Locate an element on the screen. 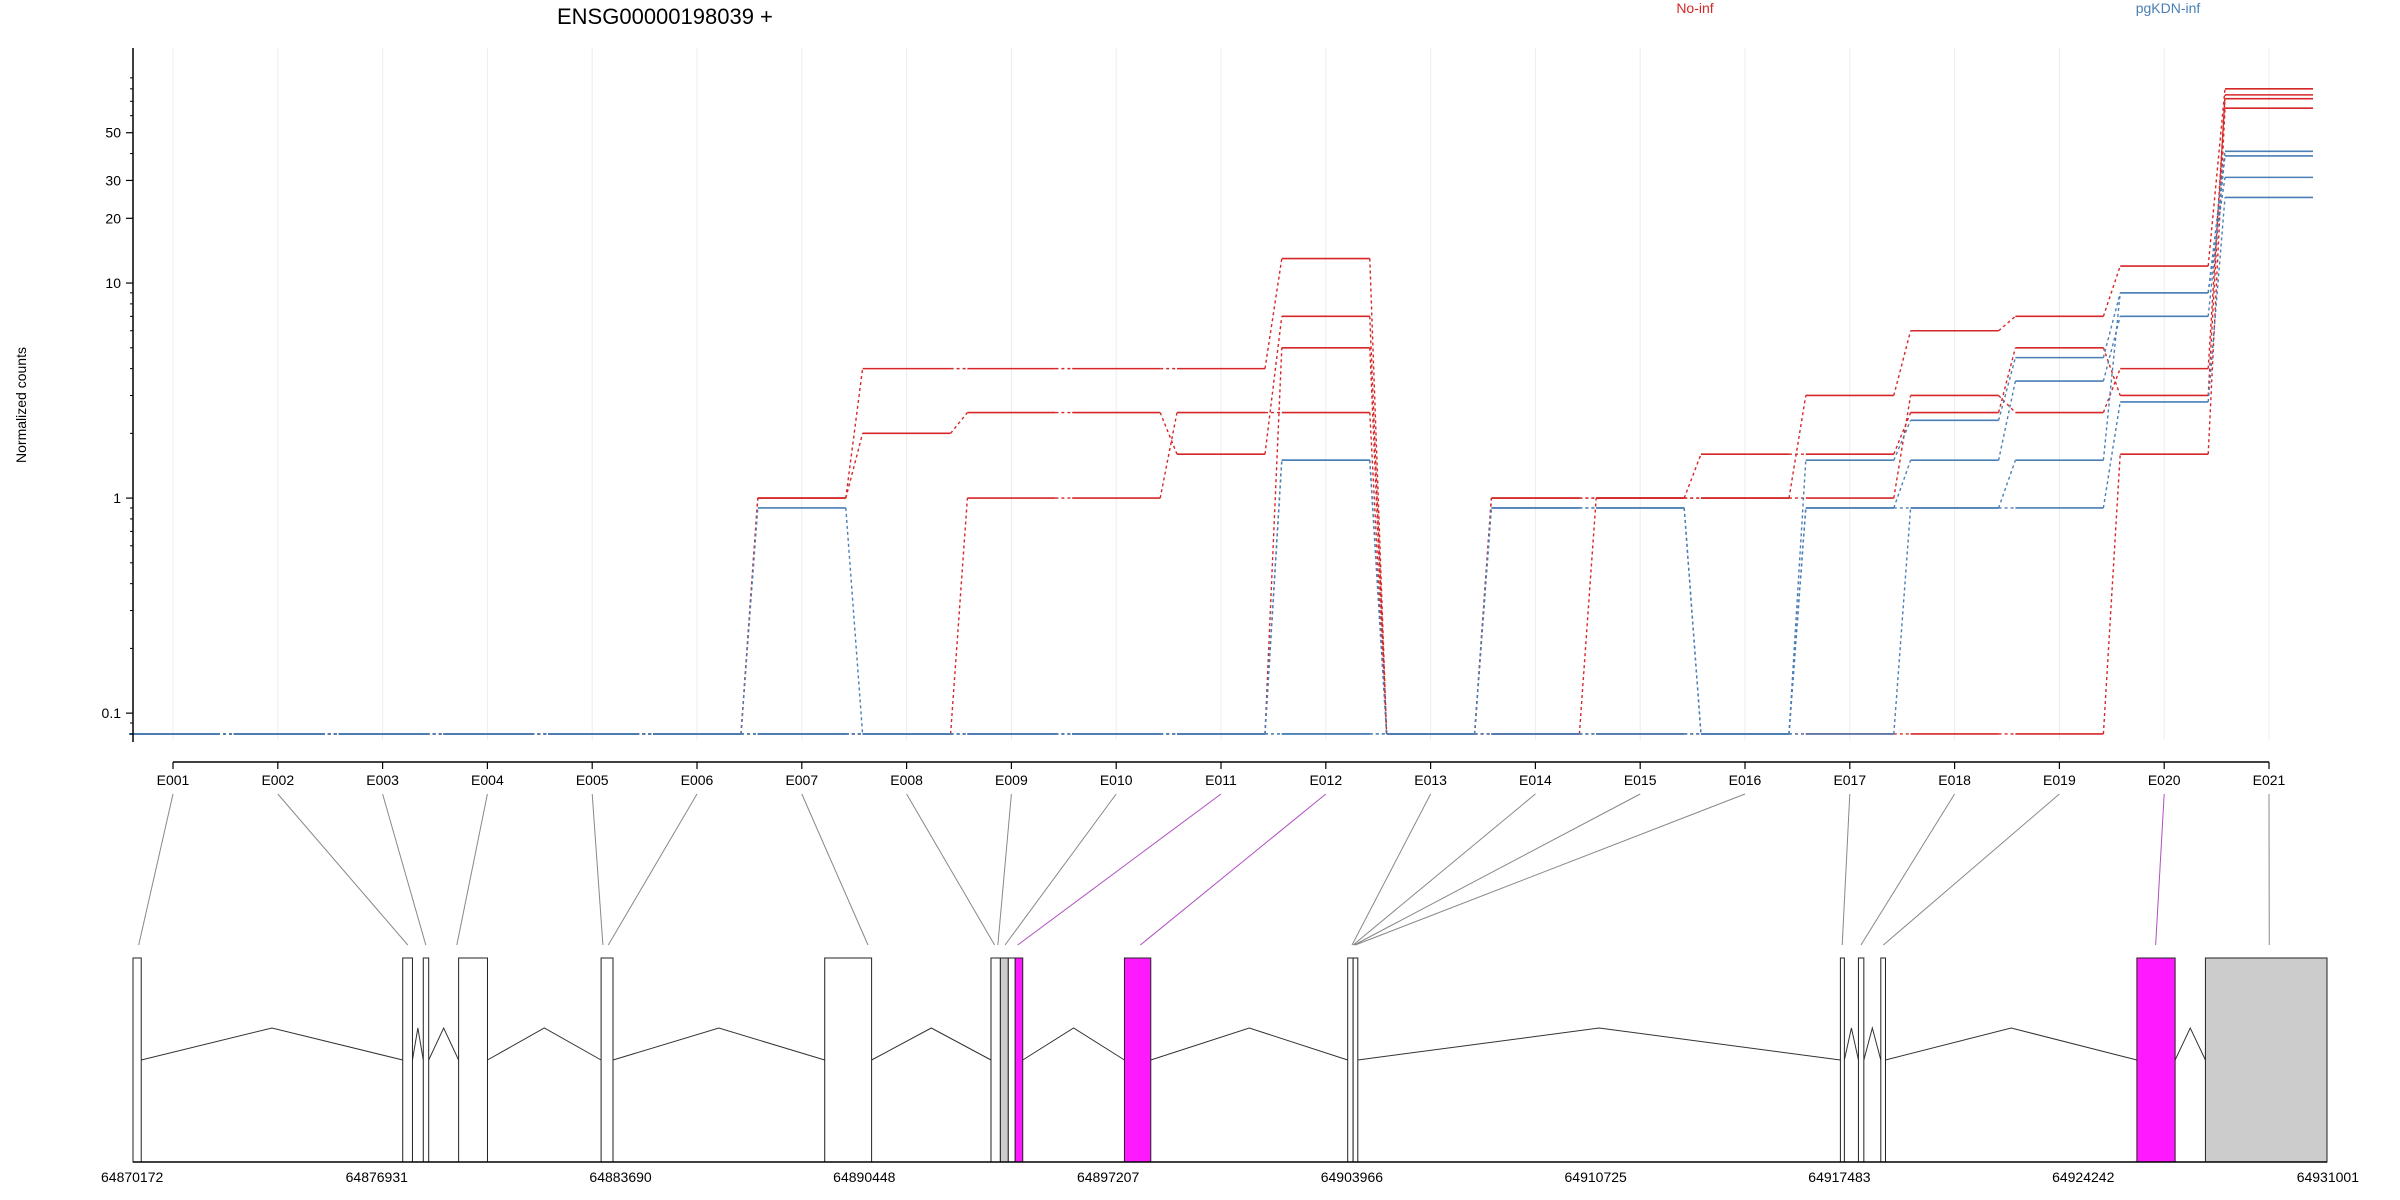  x-tick-label: E011 is located at coordinates (1221, 780).